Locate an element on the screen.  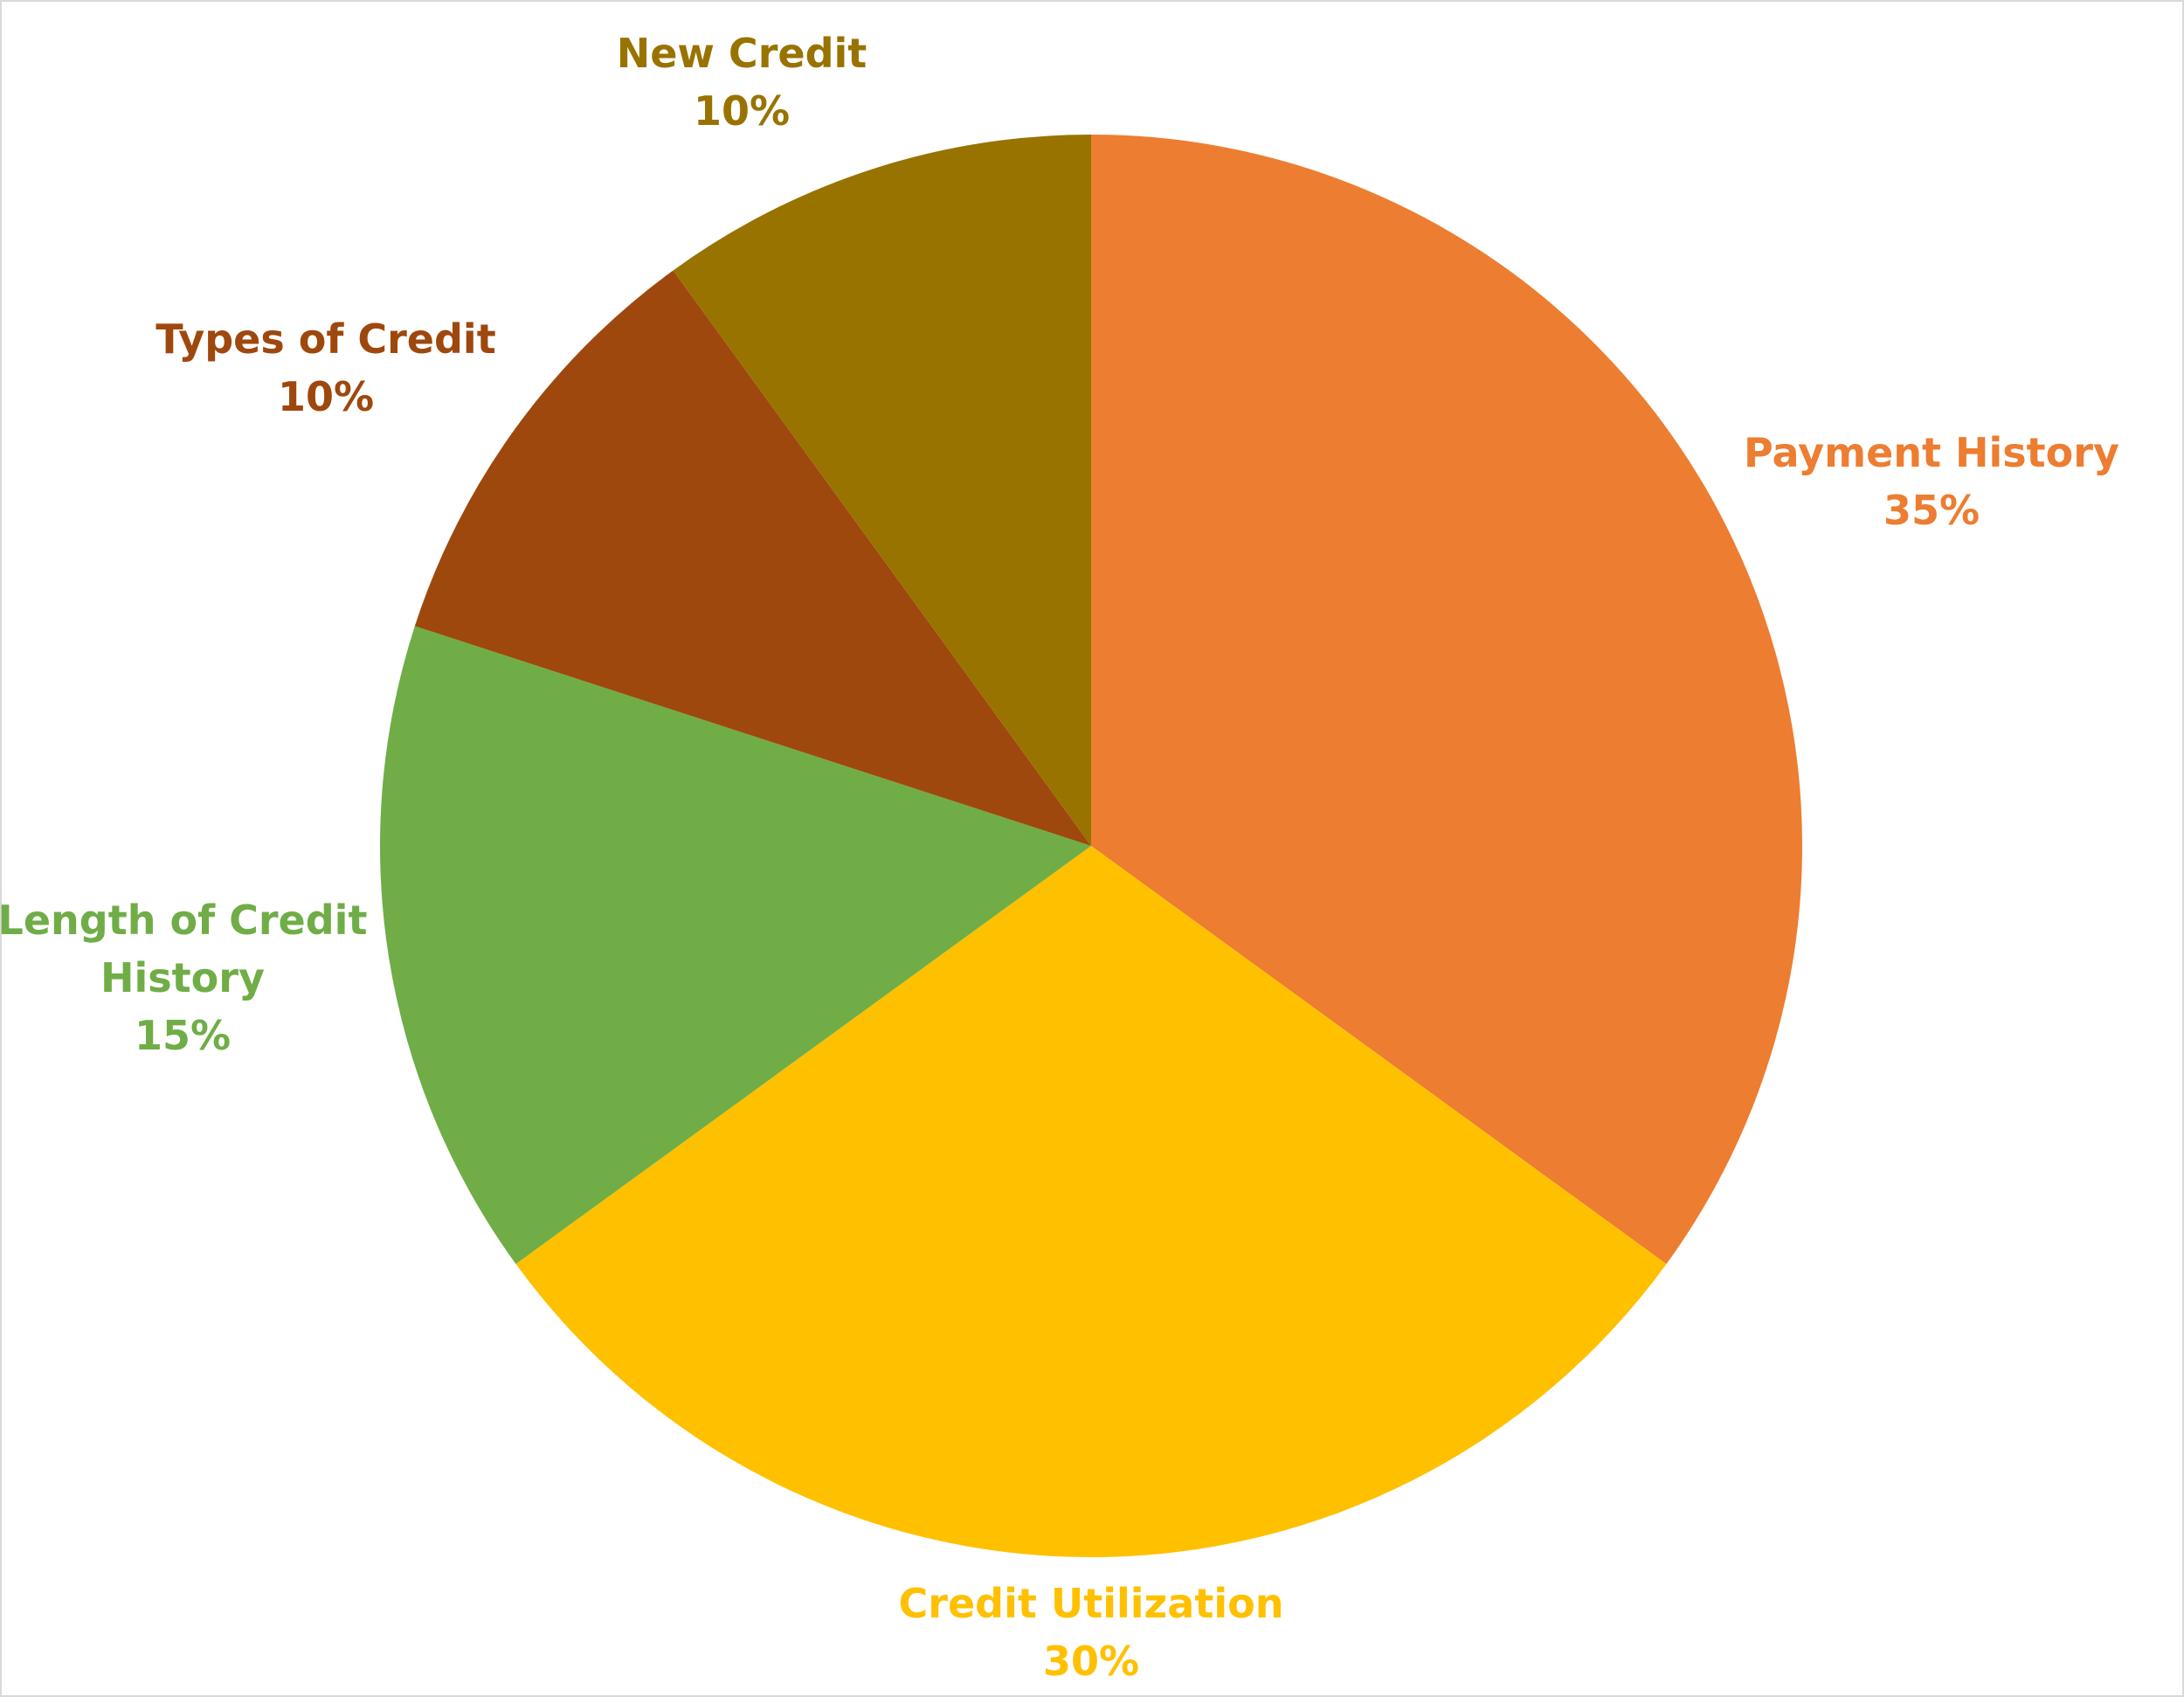
category-label: Length of Credit History is located at coordinates (184, 949).